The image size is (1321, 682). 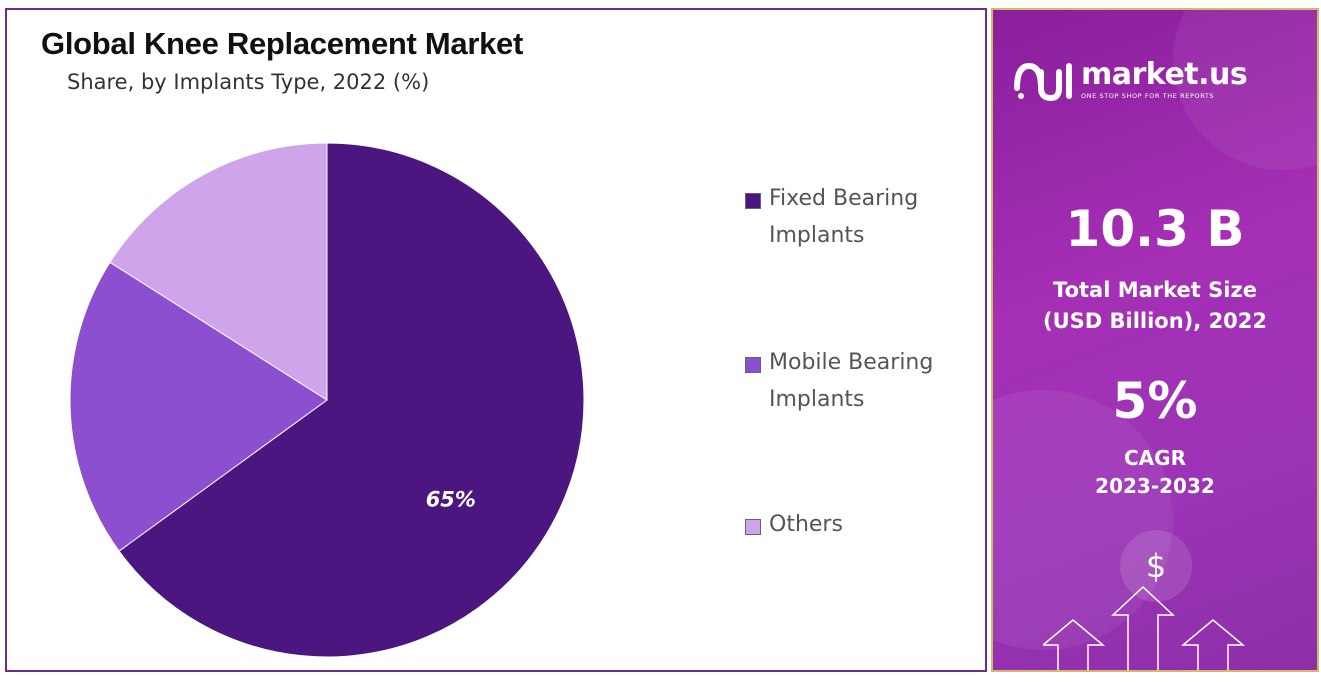 I want to click on legend-item-fixed-bearing: Fixed Bearing Implants, so click(x=831, y=217).